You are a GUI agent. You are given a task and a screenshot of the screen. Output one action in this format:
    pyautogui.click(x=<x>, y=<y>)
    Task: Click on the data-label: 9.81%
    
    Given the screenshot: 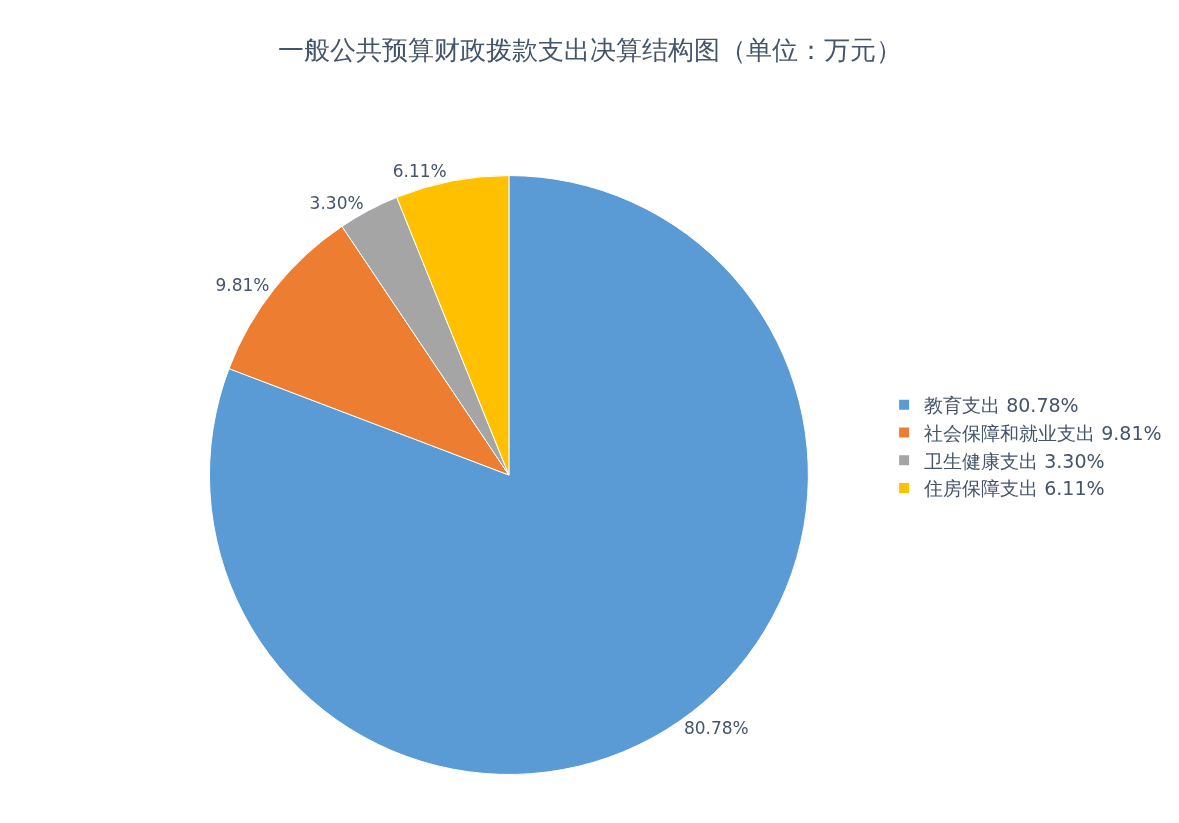 What is the action you would take?
    pyautogui.click(x=242, y=284)
    